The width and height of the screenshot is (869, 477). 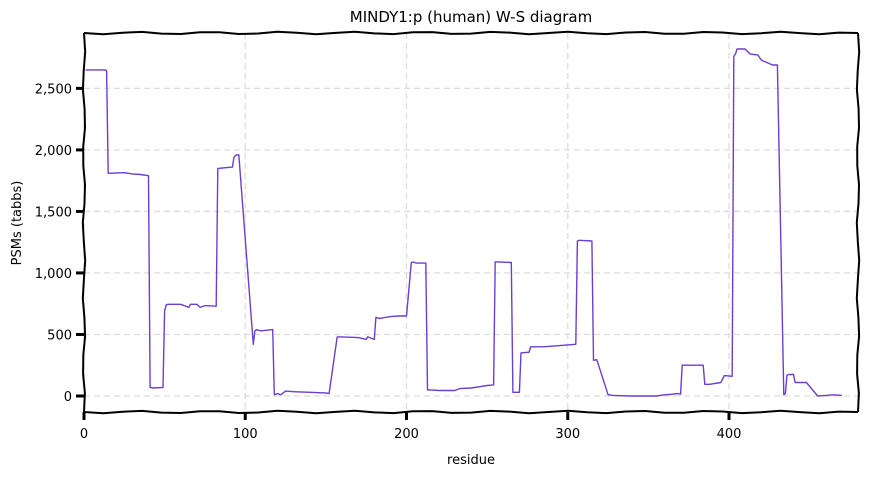 I want to click on y-tick-label: 0, so click(x=68, y=397).